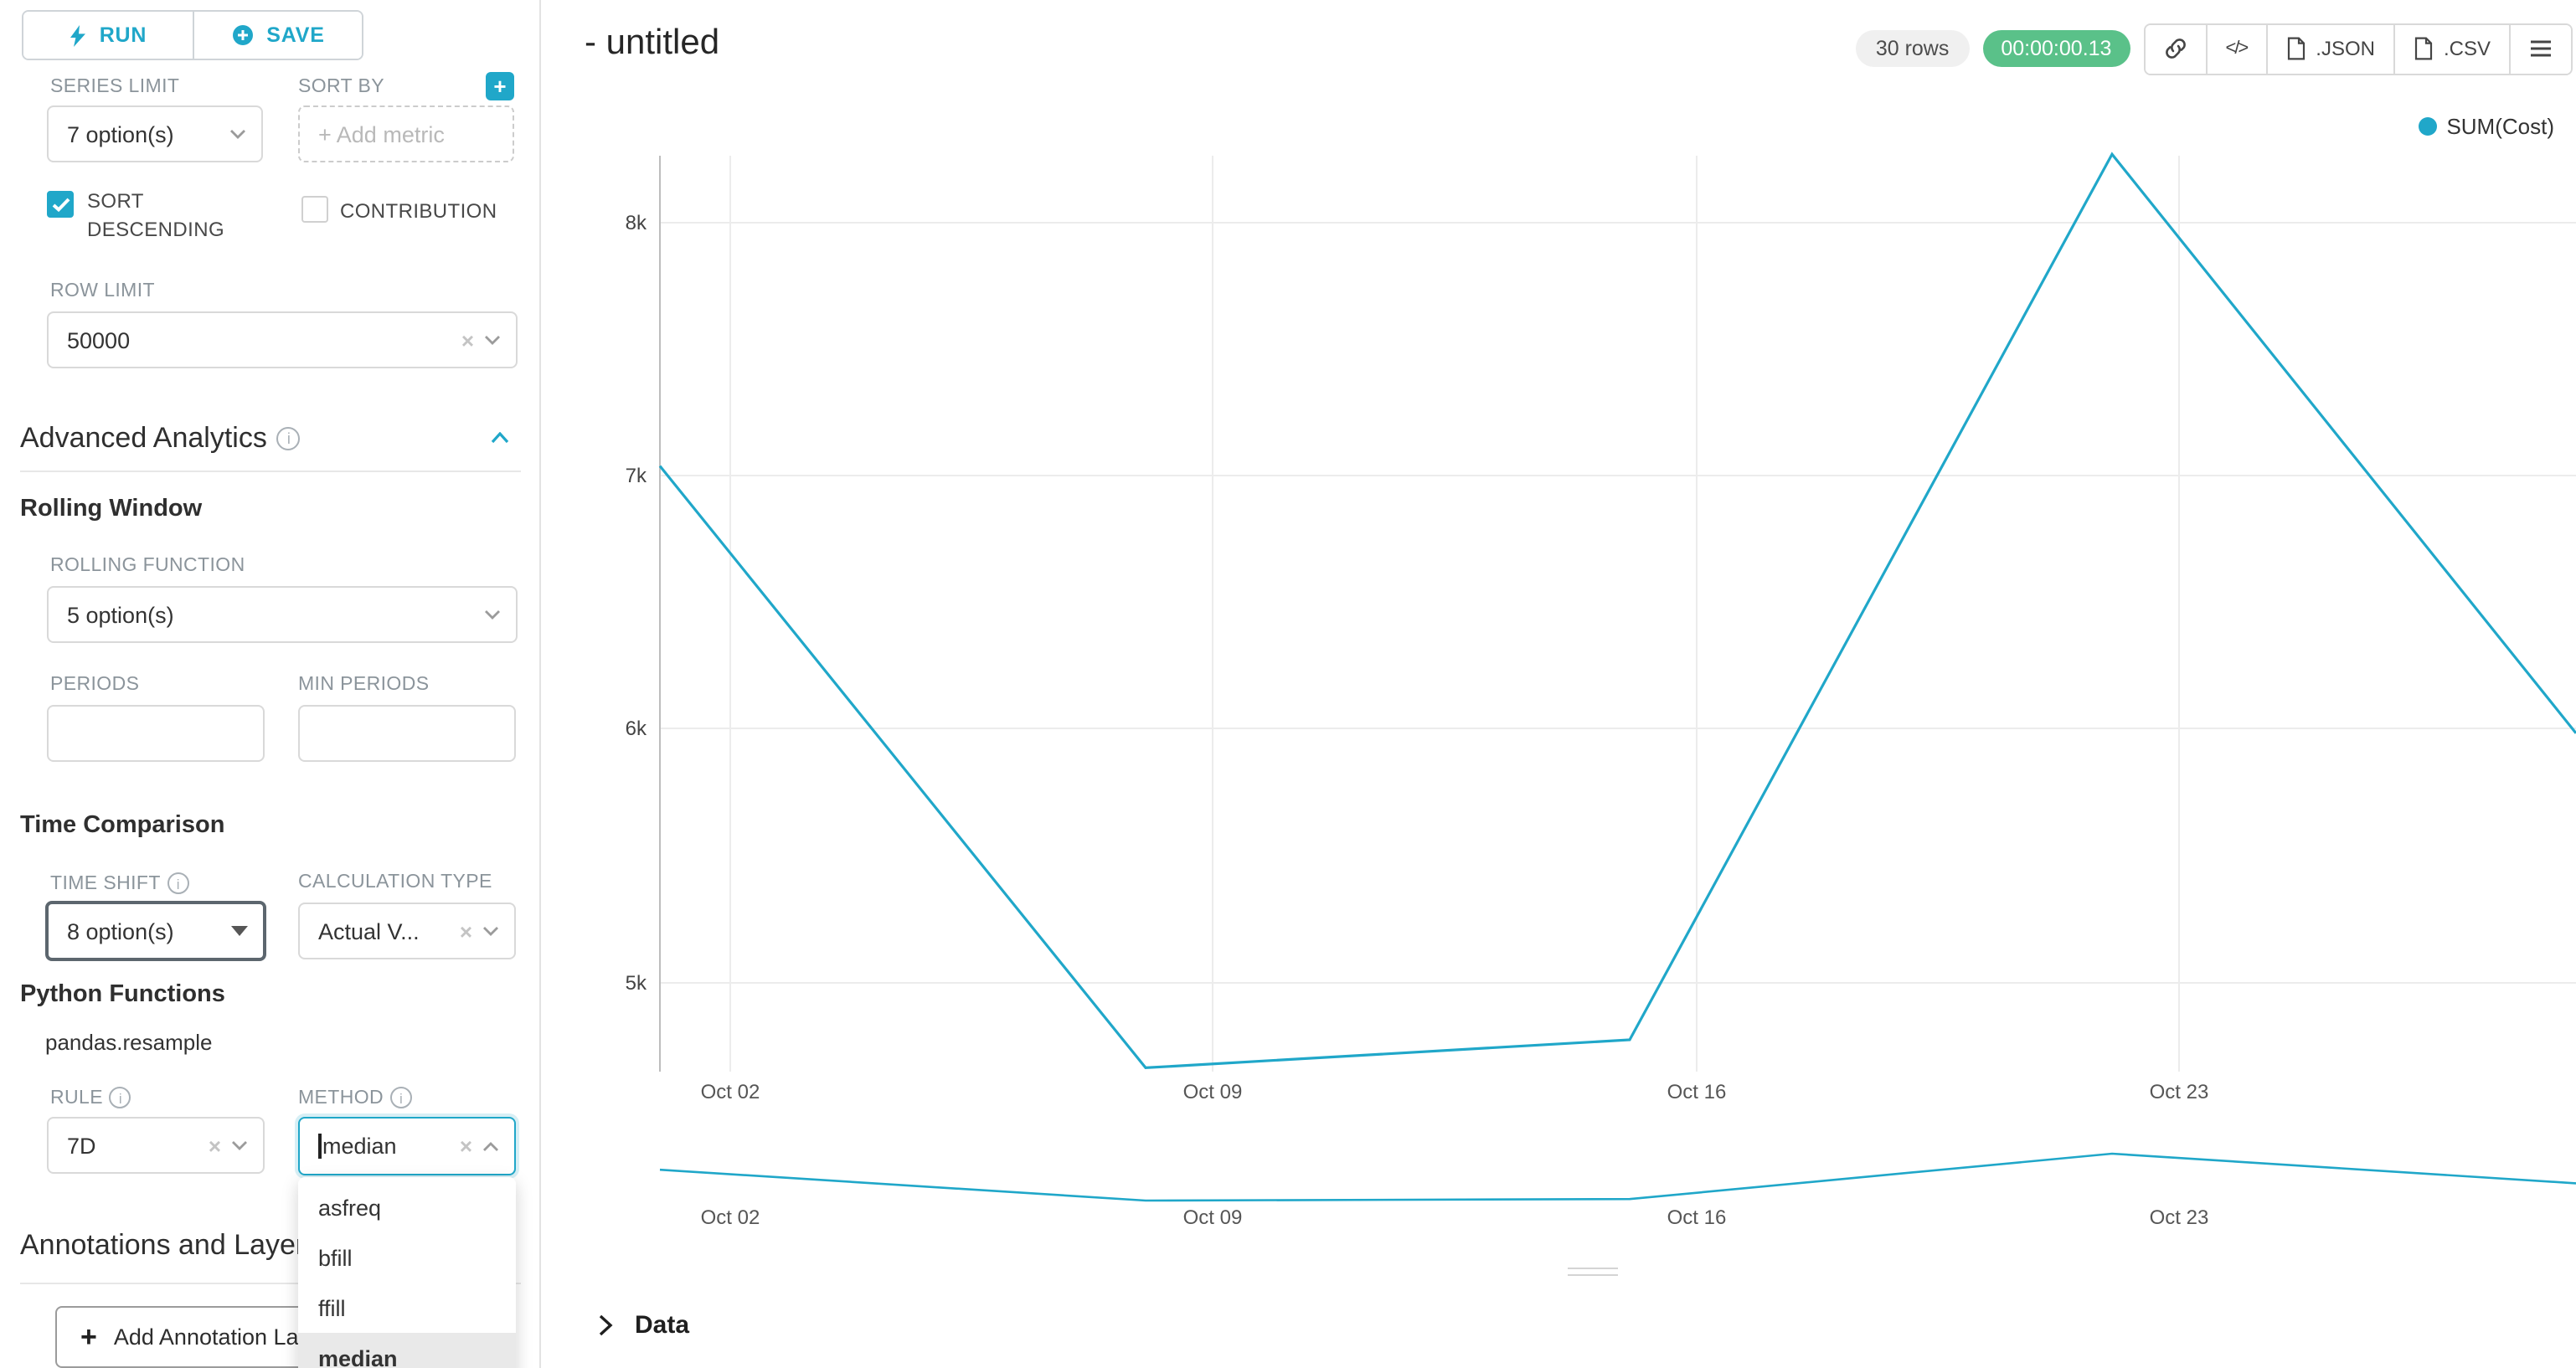  Describe the element at coordinates (407, 1272) in the screenshot. I see `method-dropdown-menu: asfreq bfill ffill median` at that location.